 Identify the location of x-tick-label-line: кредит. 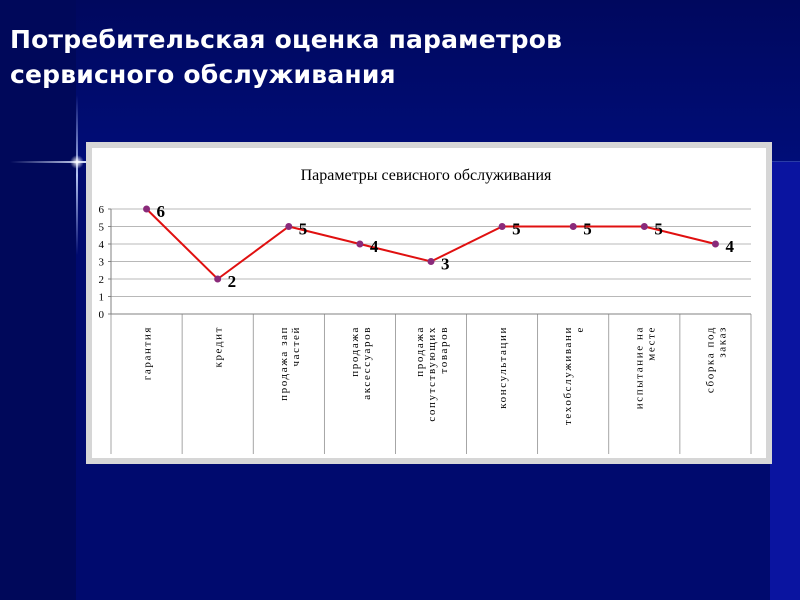
(219, 346).